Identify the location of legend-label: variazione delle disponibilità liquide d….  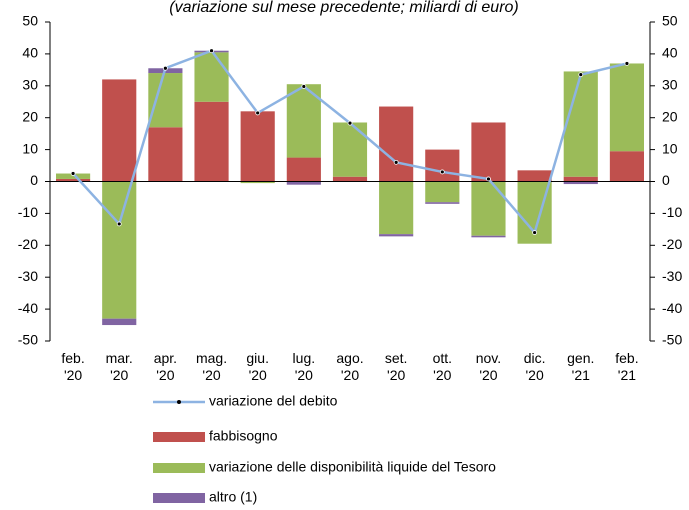
(352, 467).